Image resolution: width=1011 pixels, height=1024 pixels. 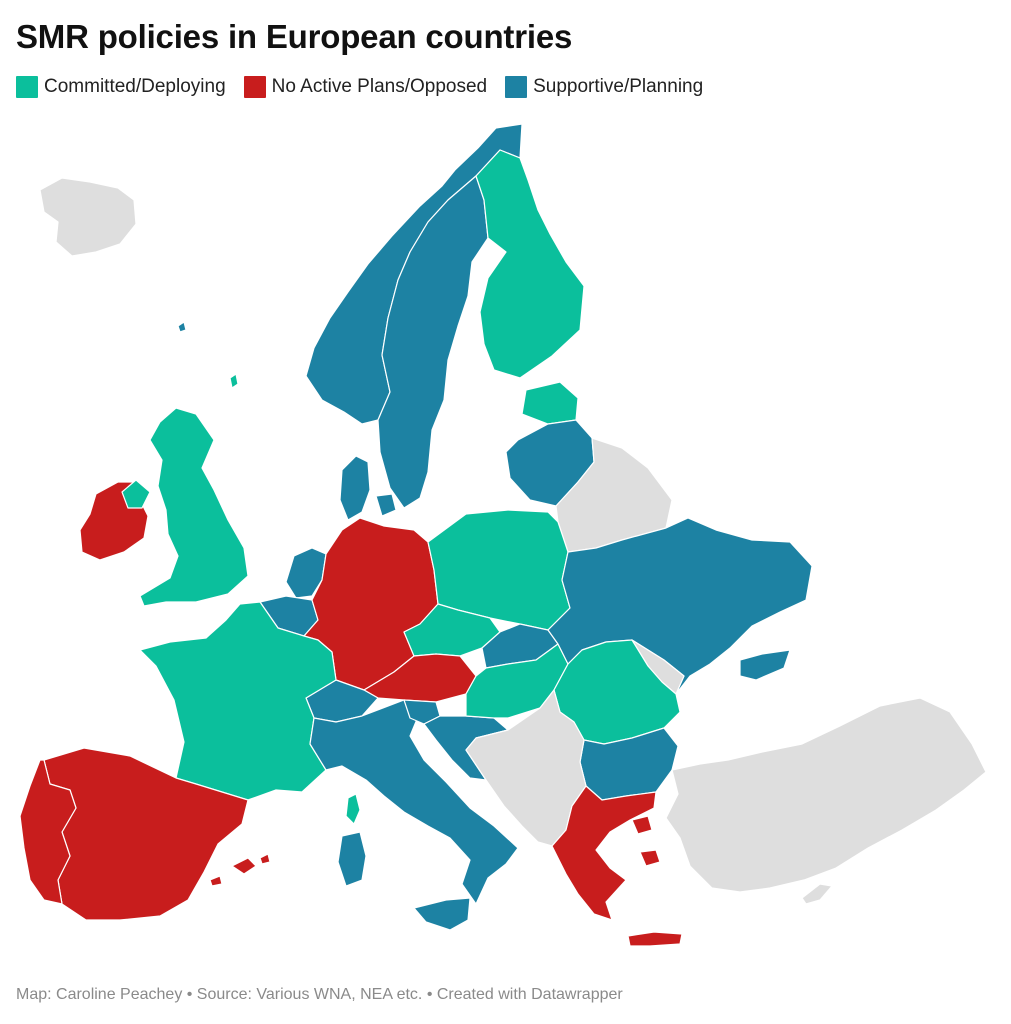 I want to click on country-balearics, so click(x=240, y=870).